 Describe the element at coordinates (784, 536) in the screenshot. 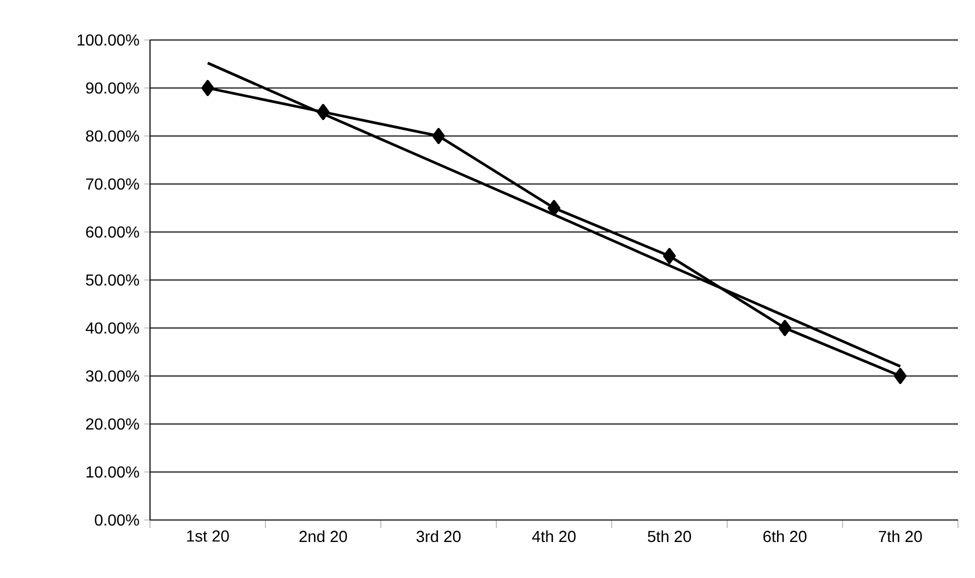

I see `x-tick-label: 6th 20` at that location.